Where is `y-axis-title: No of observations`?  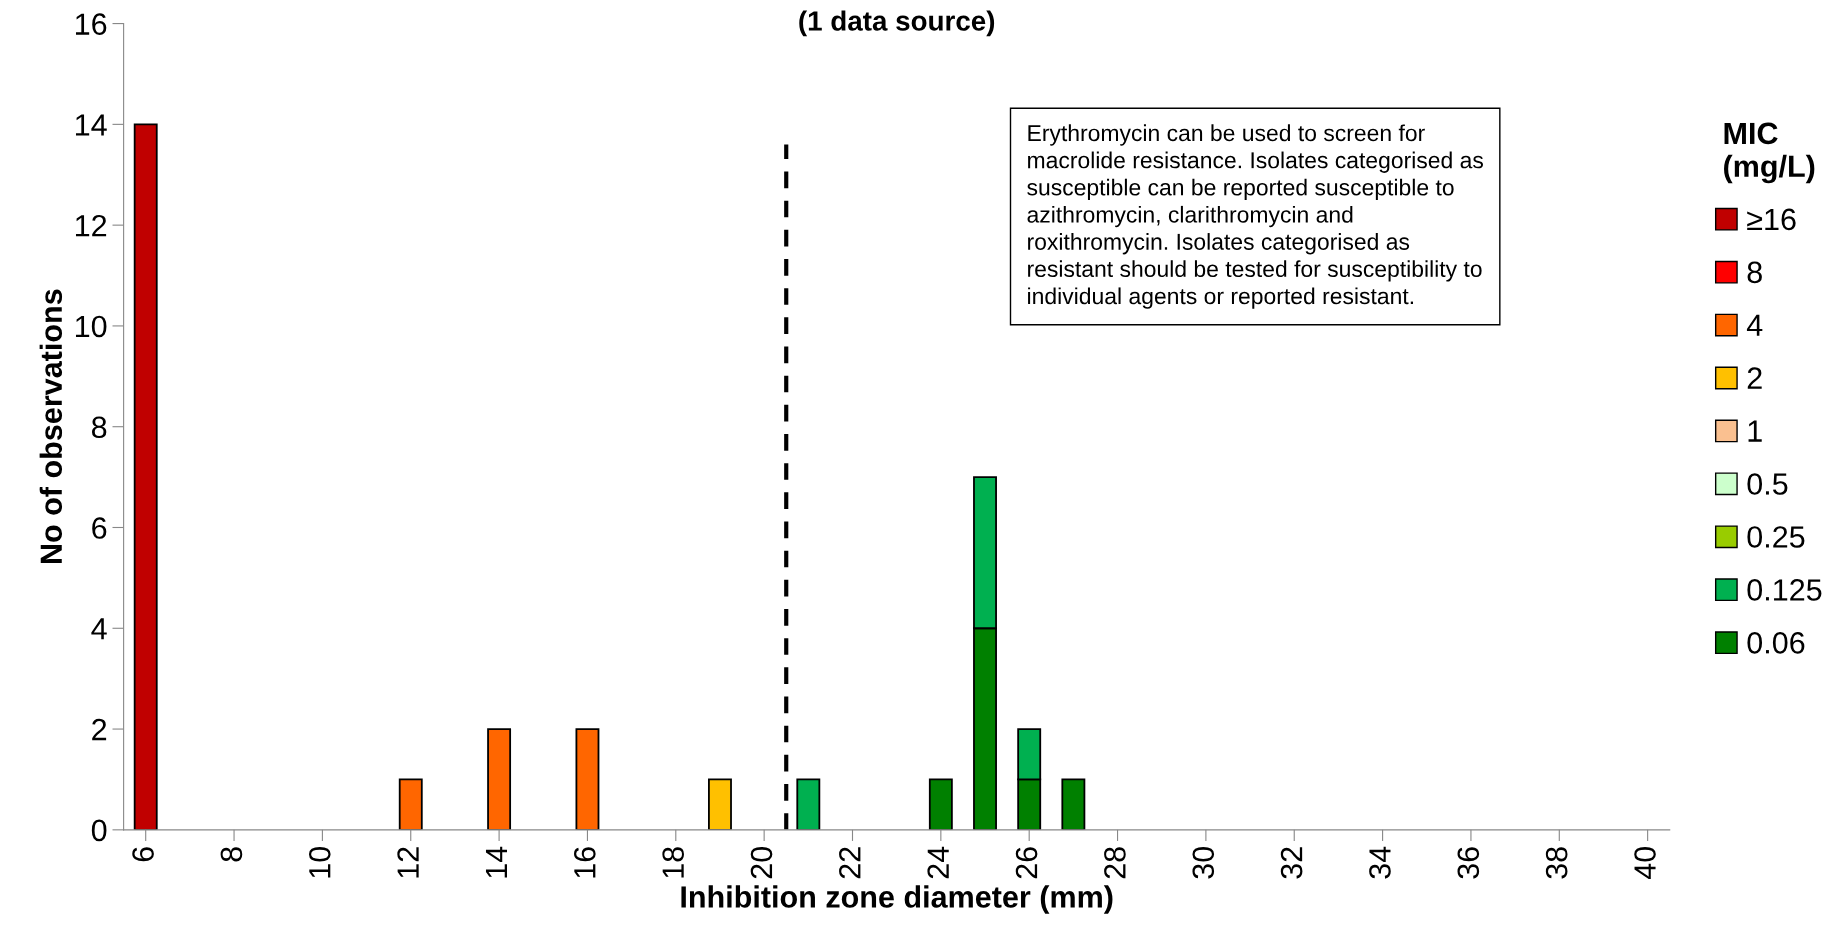
y-axis-title: No of observations is located at coordinates (51, 426).